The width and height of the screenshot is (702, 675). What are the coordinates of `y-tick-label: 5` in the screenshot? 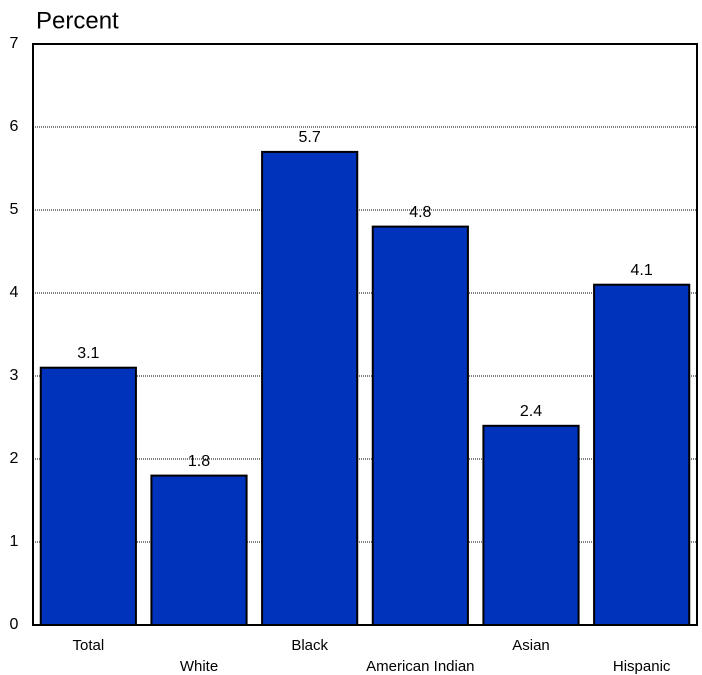 It's located at (14, 209).